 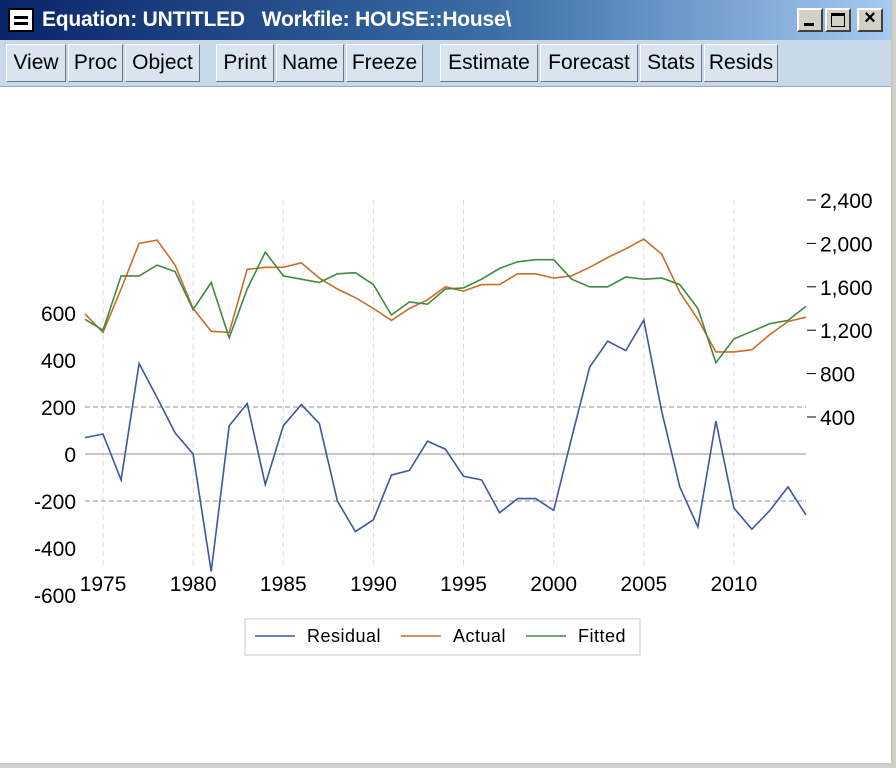 I want to click on right-axis-tick-label: 1,600, so click(x=846, y=288).